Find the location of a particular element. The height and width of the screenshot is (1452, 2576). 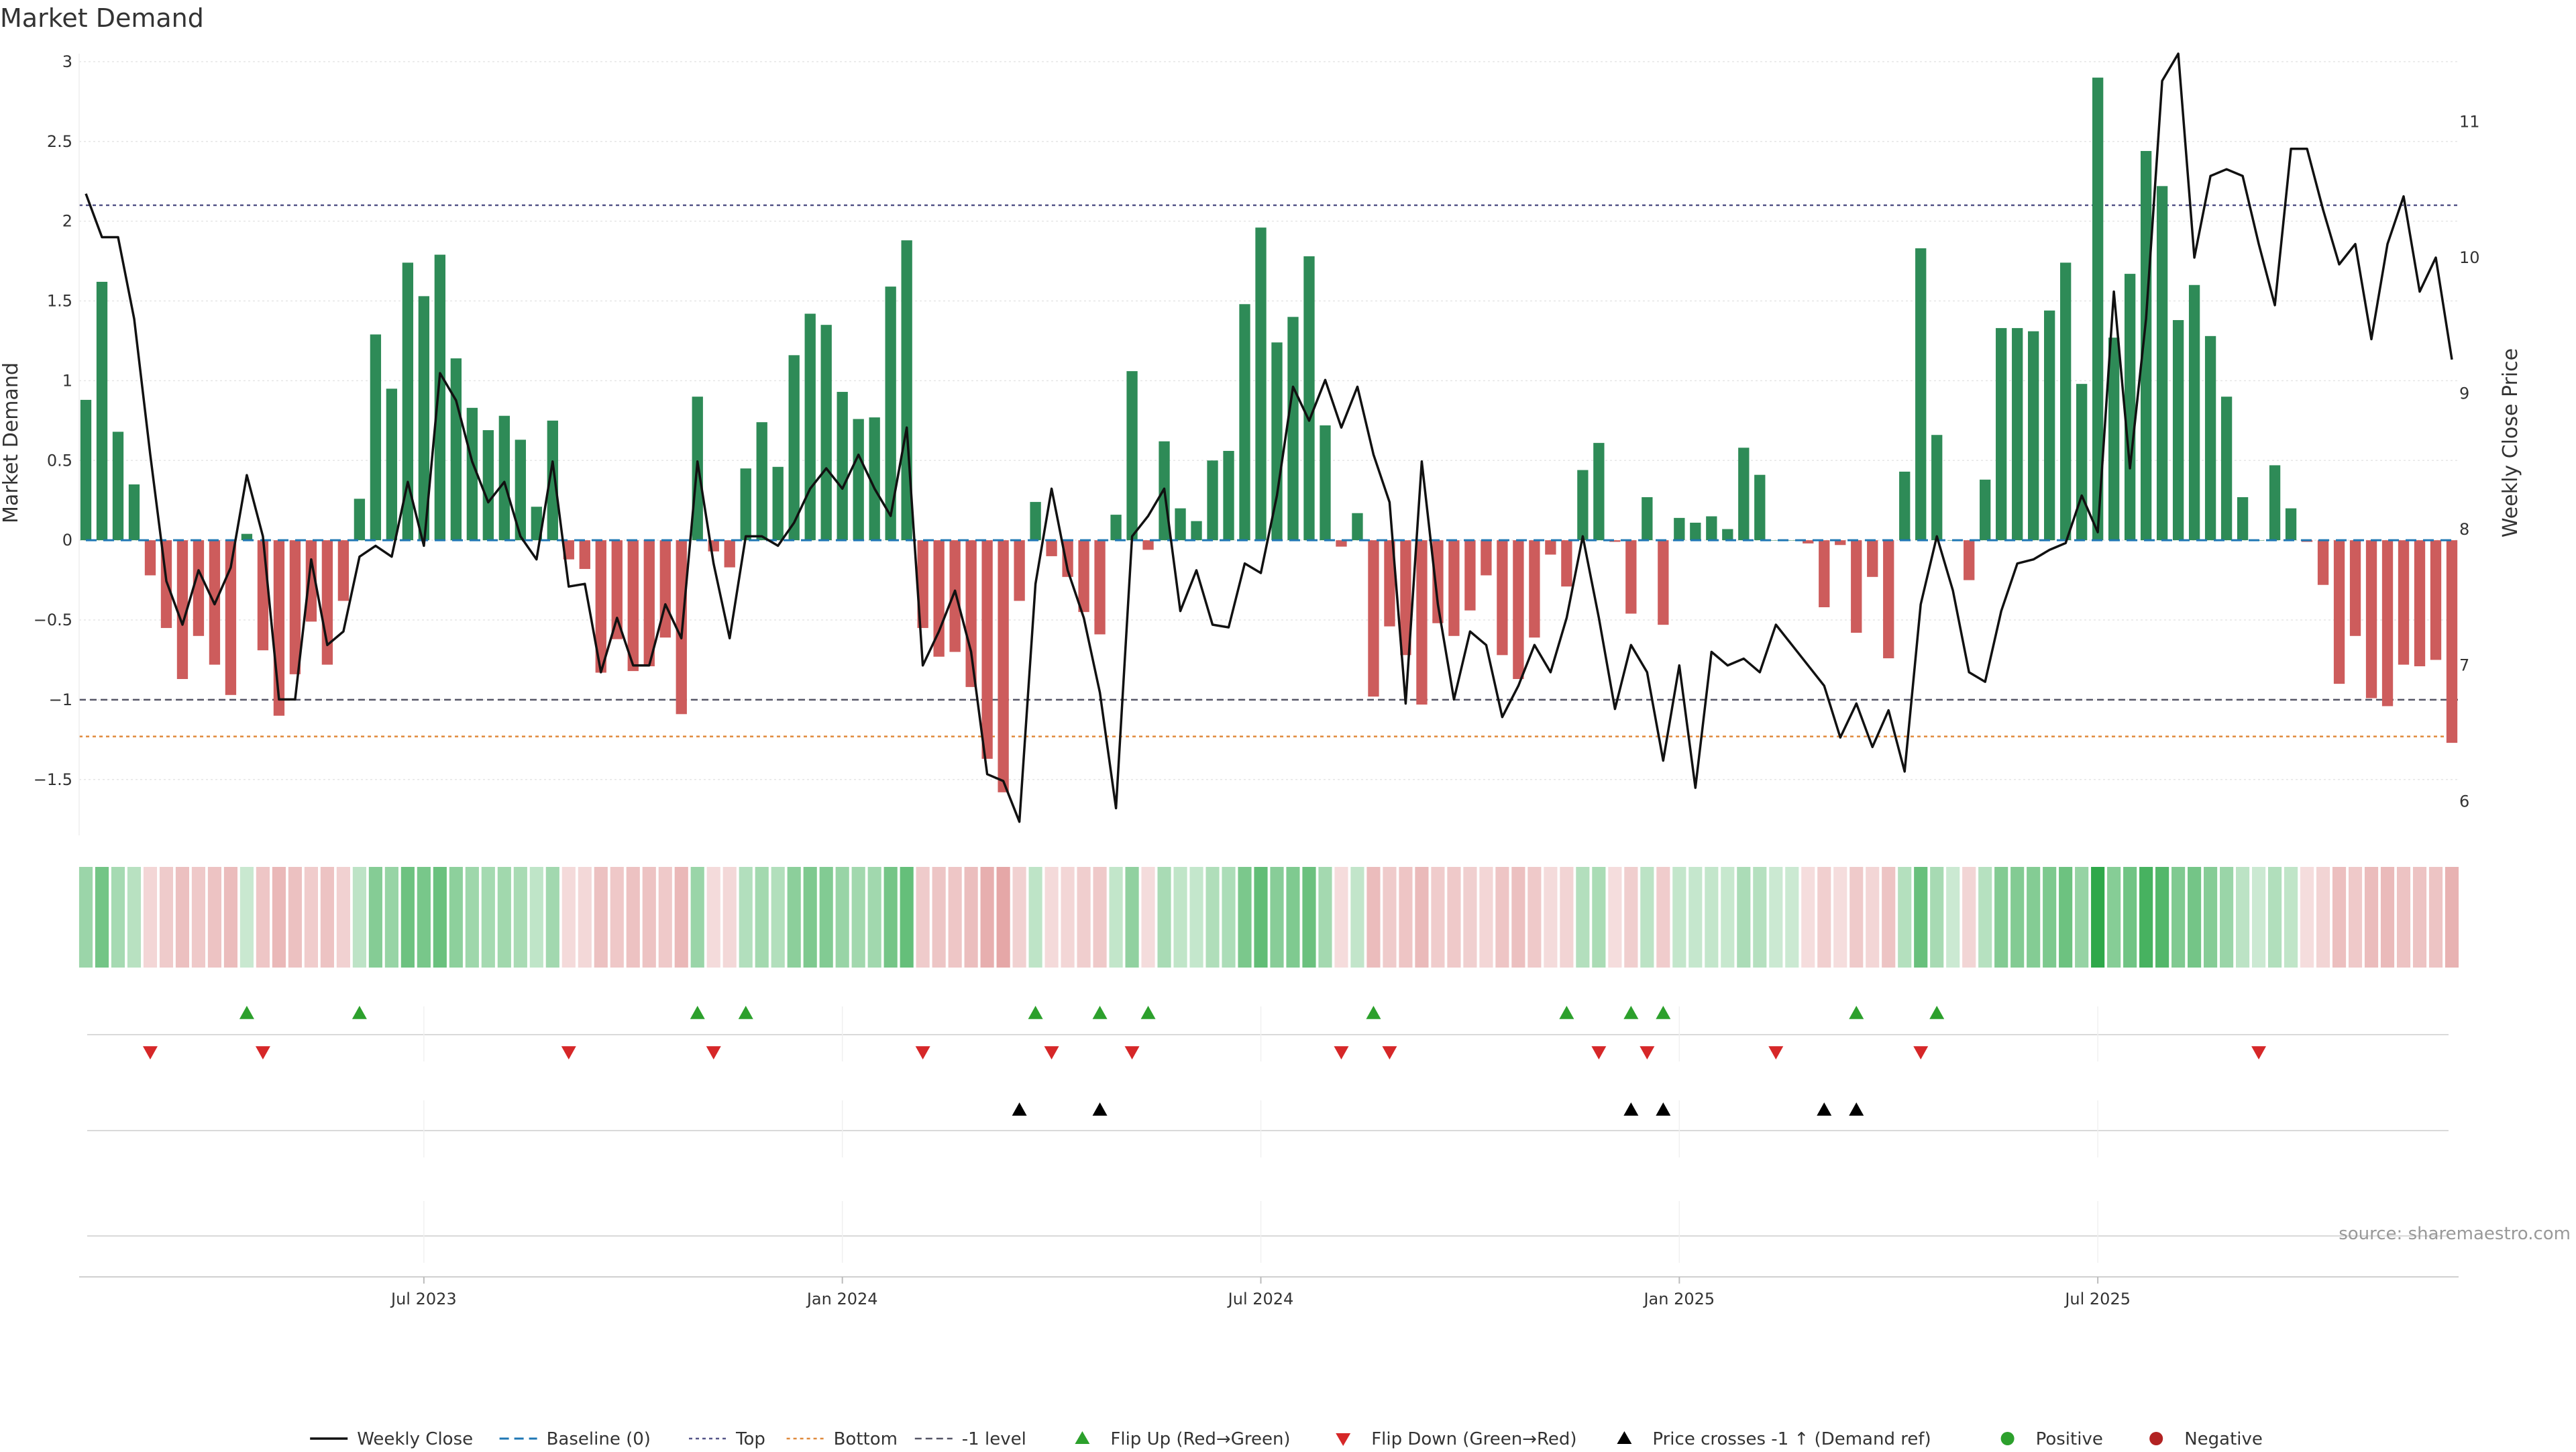

cross-marker is located at coordinates (1631, 1109).